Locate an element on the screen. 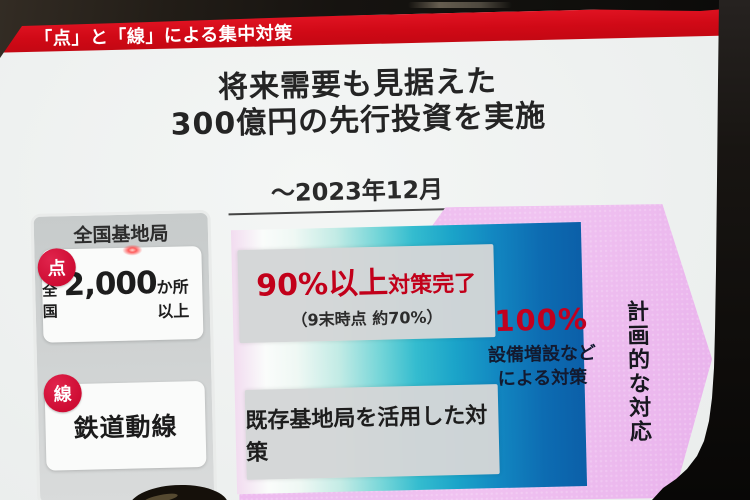 The width and height of the screenshot is (750, 500). progress-highlight: 90%以上 is located at coordinates (322, 284).